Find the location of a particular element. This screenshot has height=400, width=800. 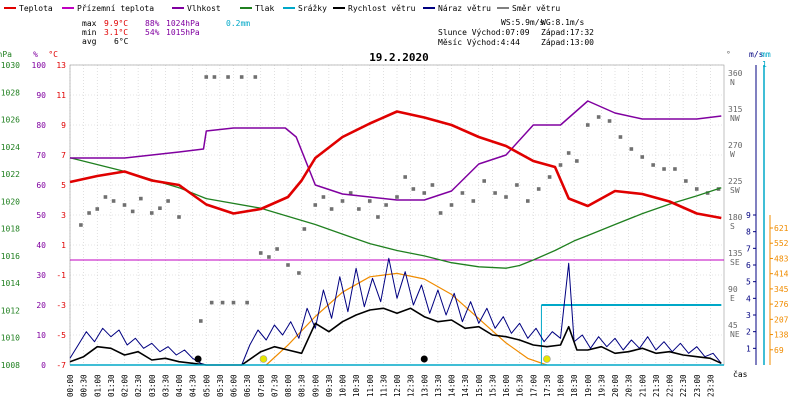

chart-title: 19.2.2020 is located at coordinates (399, 57).